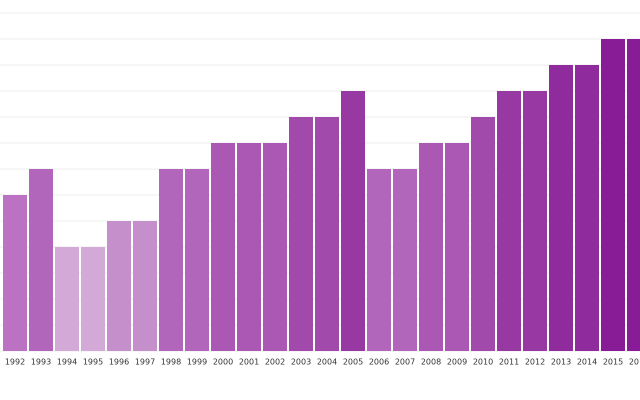 This screenshot has height=400, width=640. I want to click on x-tick-label: 2001, so click(249, 362).